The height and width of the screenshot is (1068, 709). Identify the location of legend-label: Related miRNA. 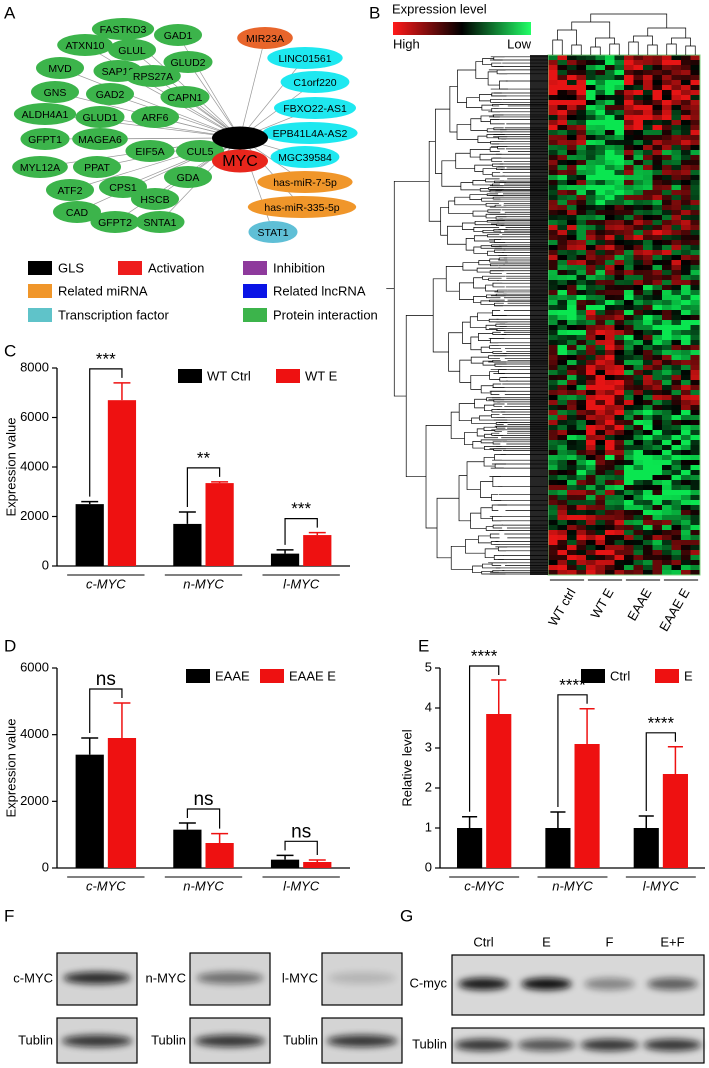
(103, 290).